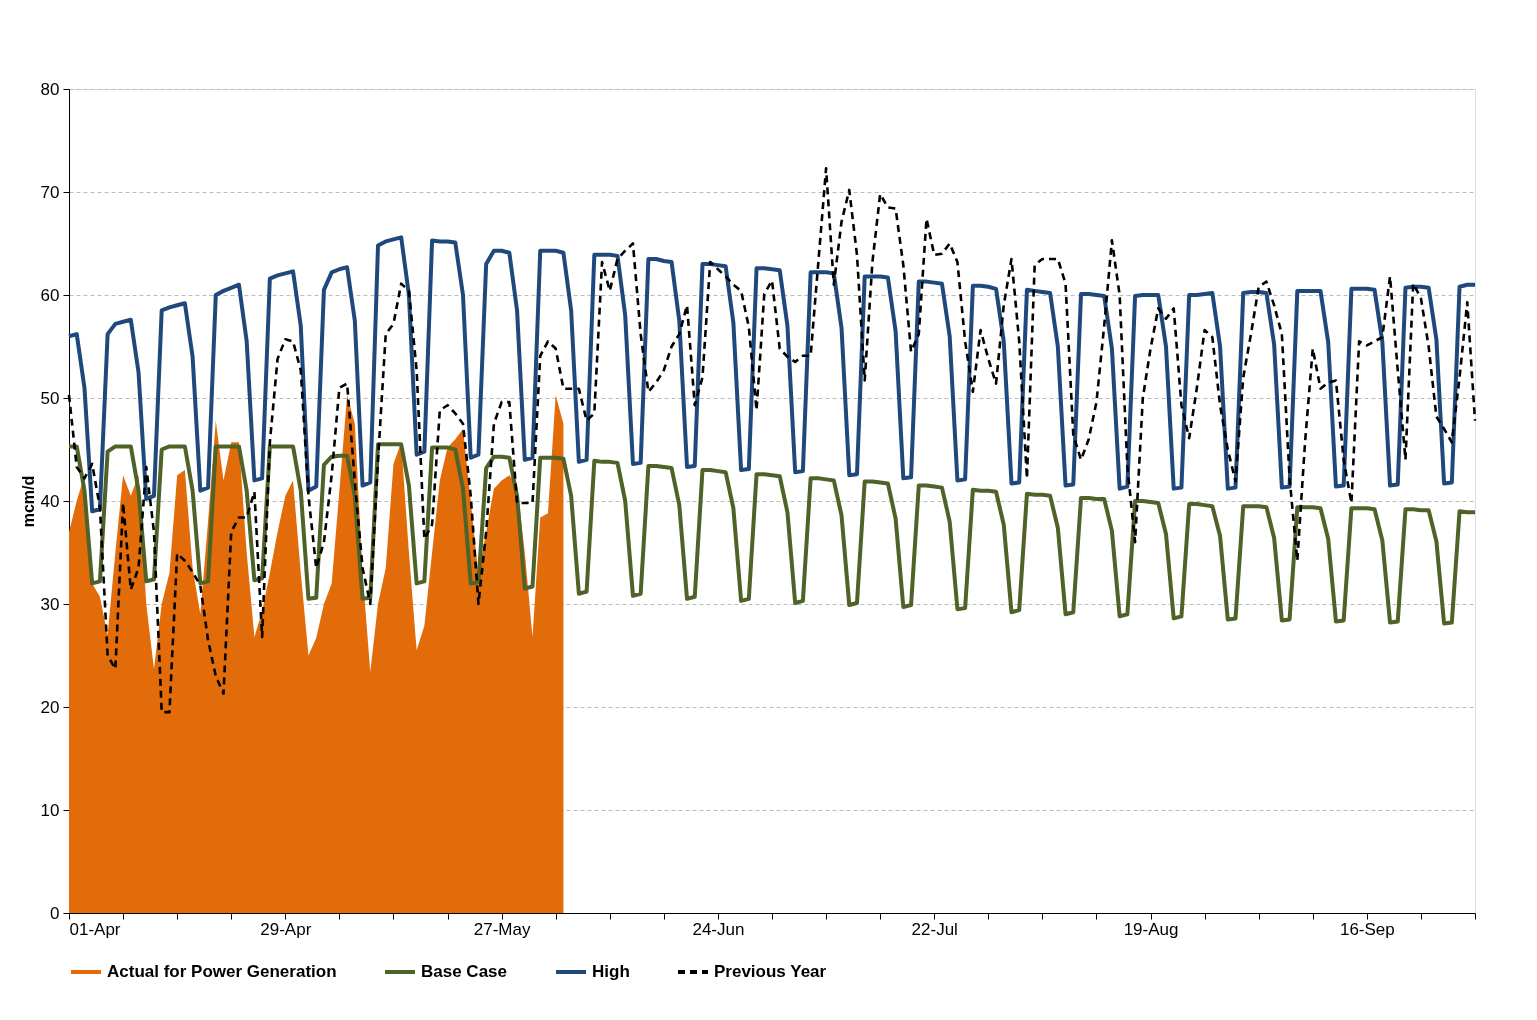  I want to click on y-tick-label: 20, so click(50, 707).